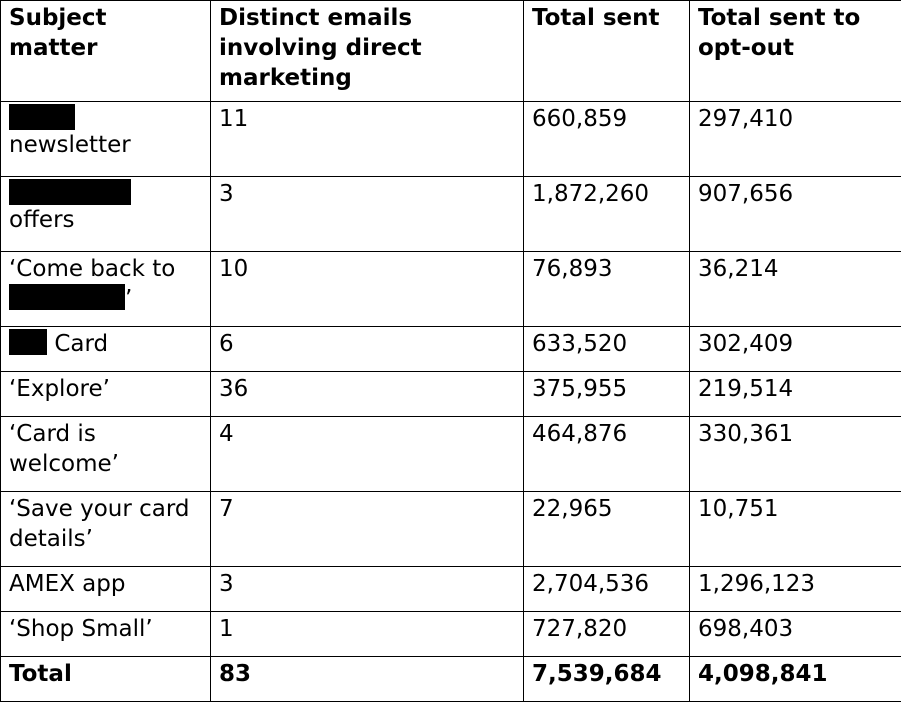  Describe the element at coordinates (367, 349) in the screenshot. I see `emails-cell: 6` at that location.